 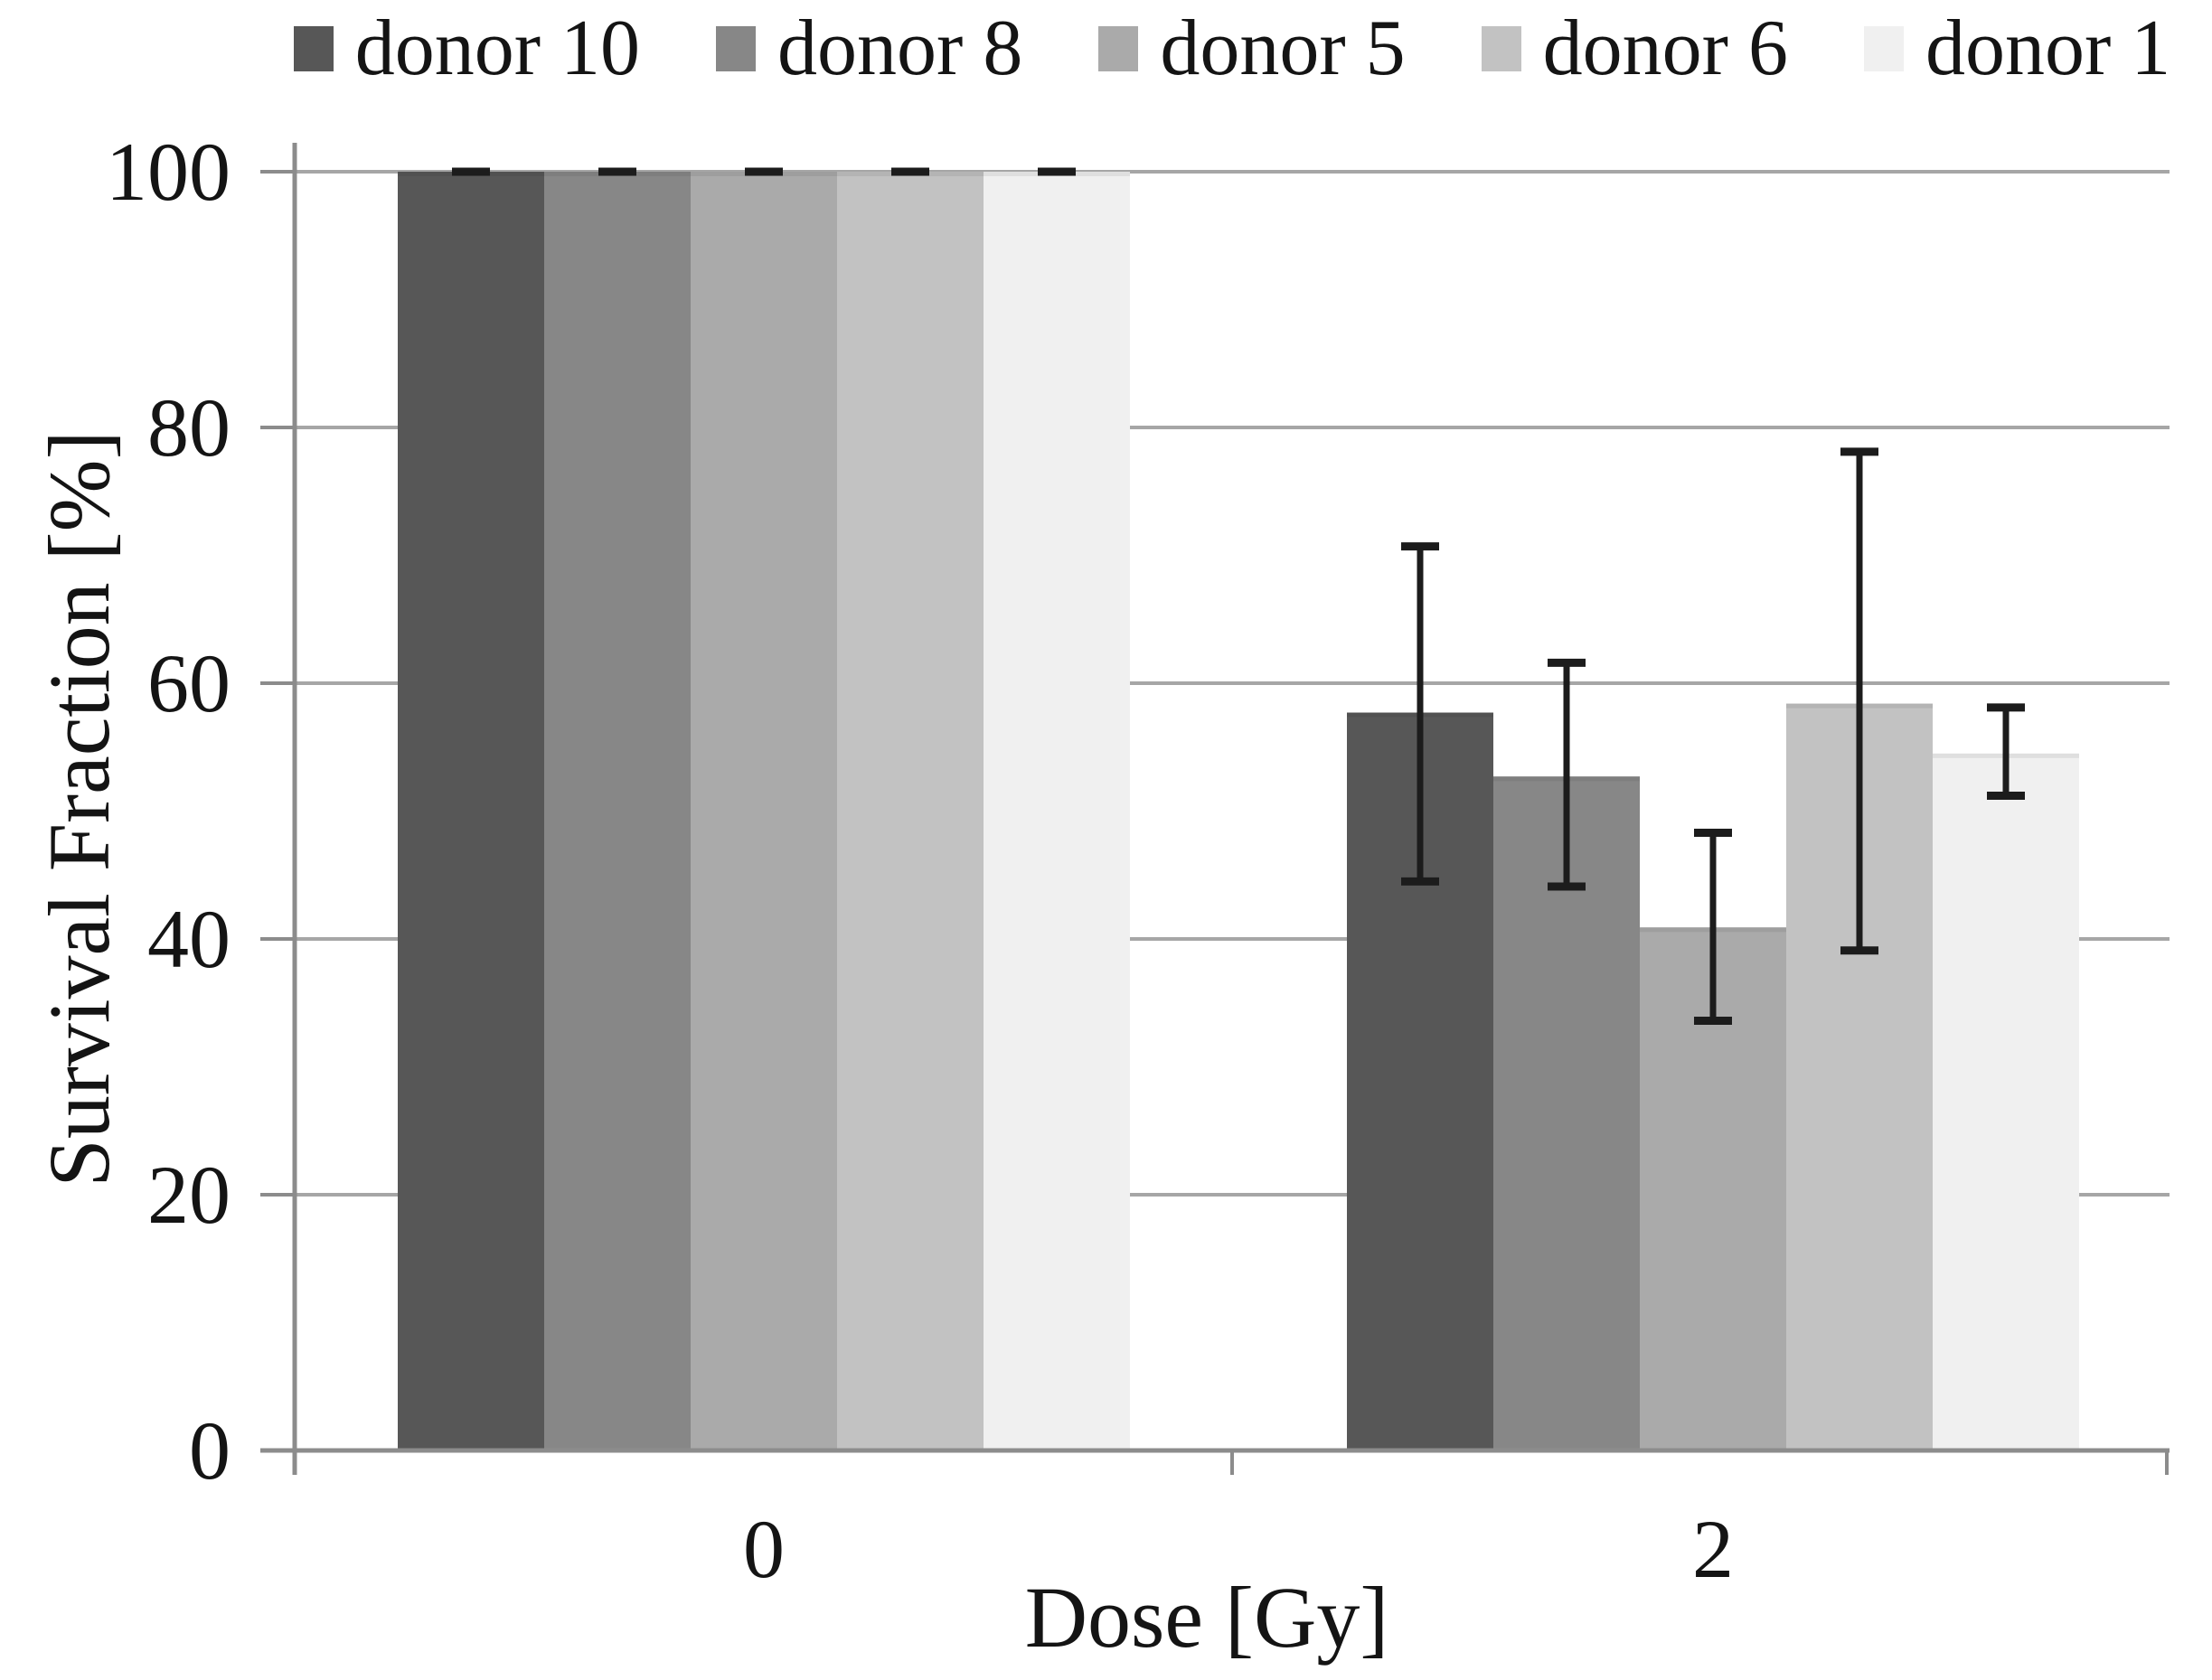 What do you see at coordinates (1665, 49) in the screenshot?
I see `legend-label: donor 6` at bounding box center [1665, 49].